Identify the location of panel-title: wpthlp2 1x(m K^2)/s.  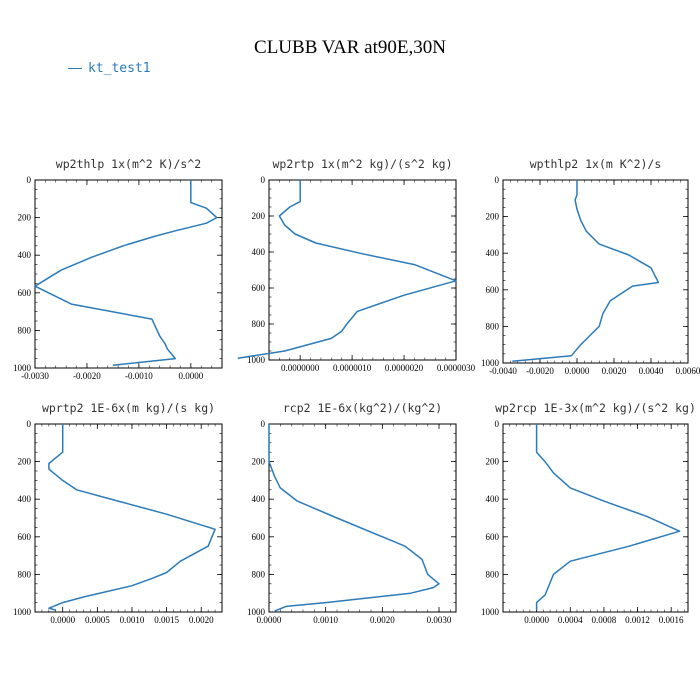
(596, 164).